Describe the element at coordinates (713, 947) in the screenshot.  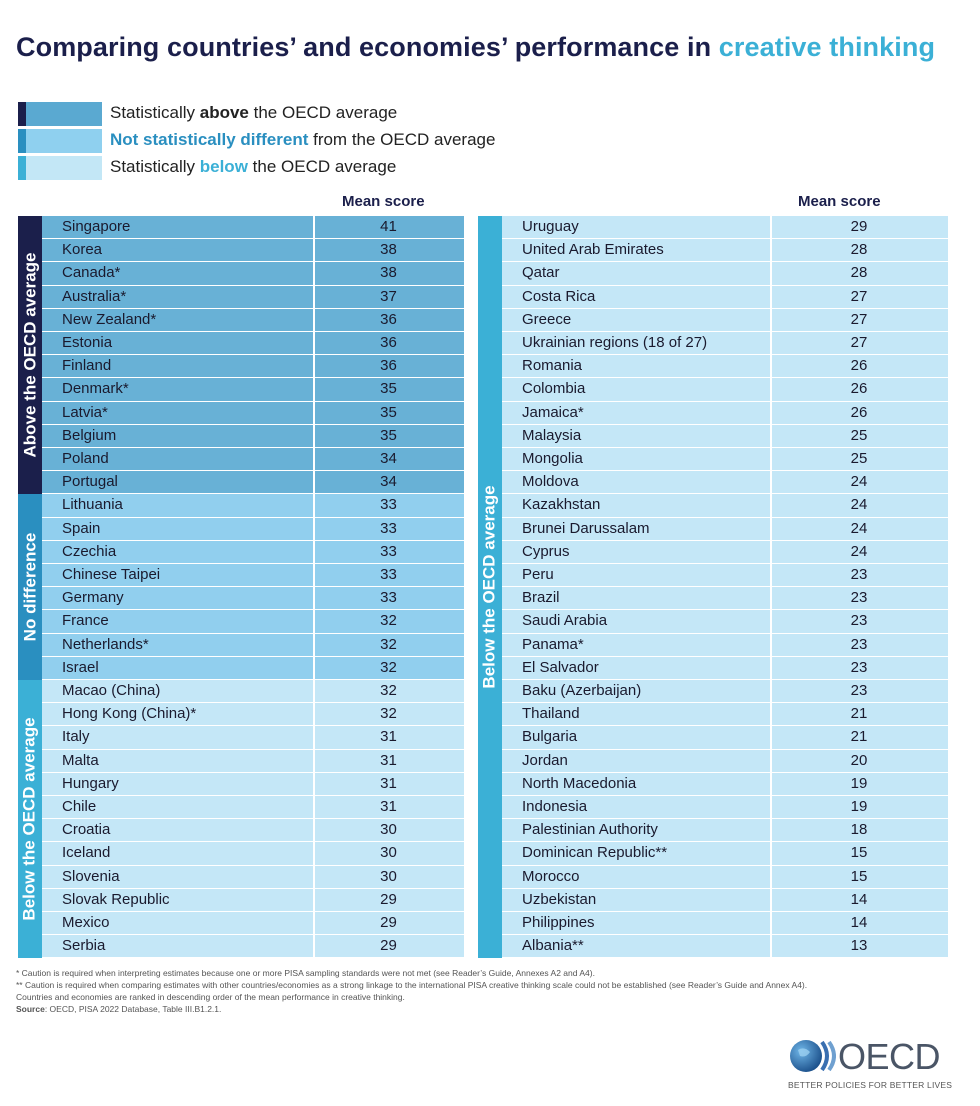
I see `table-row: Albania** 13` at that location.